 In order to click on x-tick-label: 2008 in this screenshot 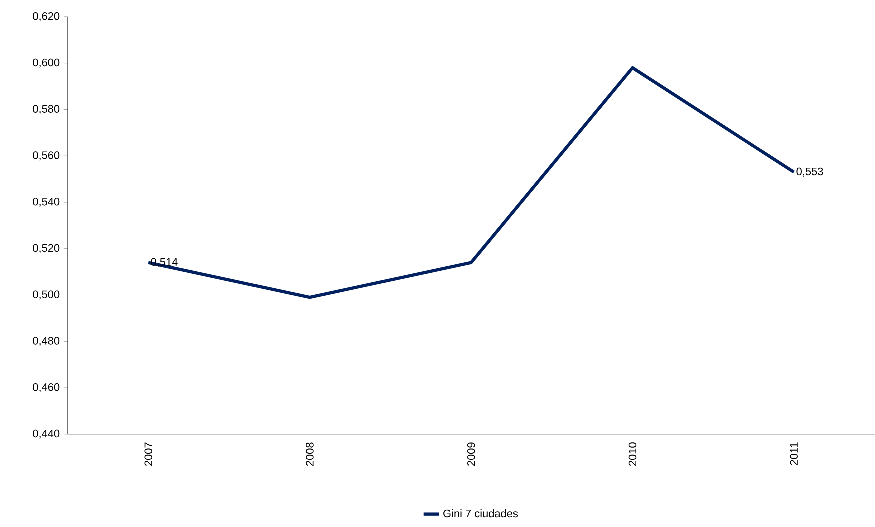, I will do `click(310, 454)`.